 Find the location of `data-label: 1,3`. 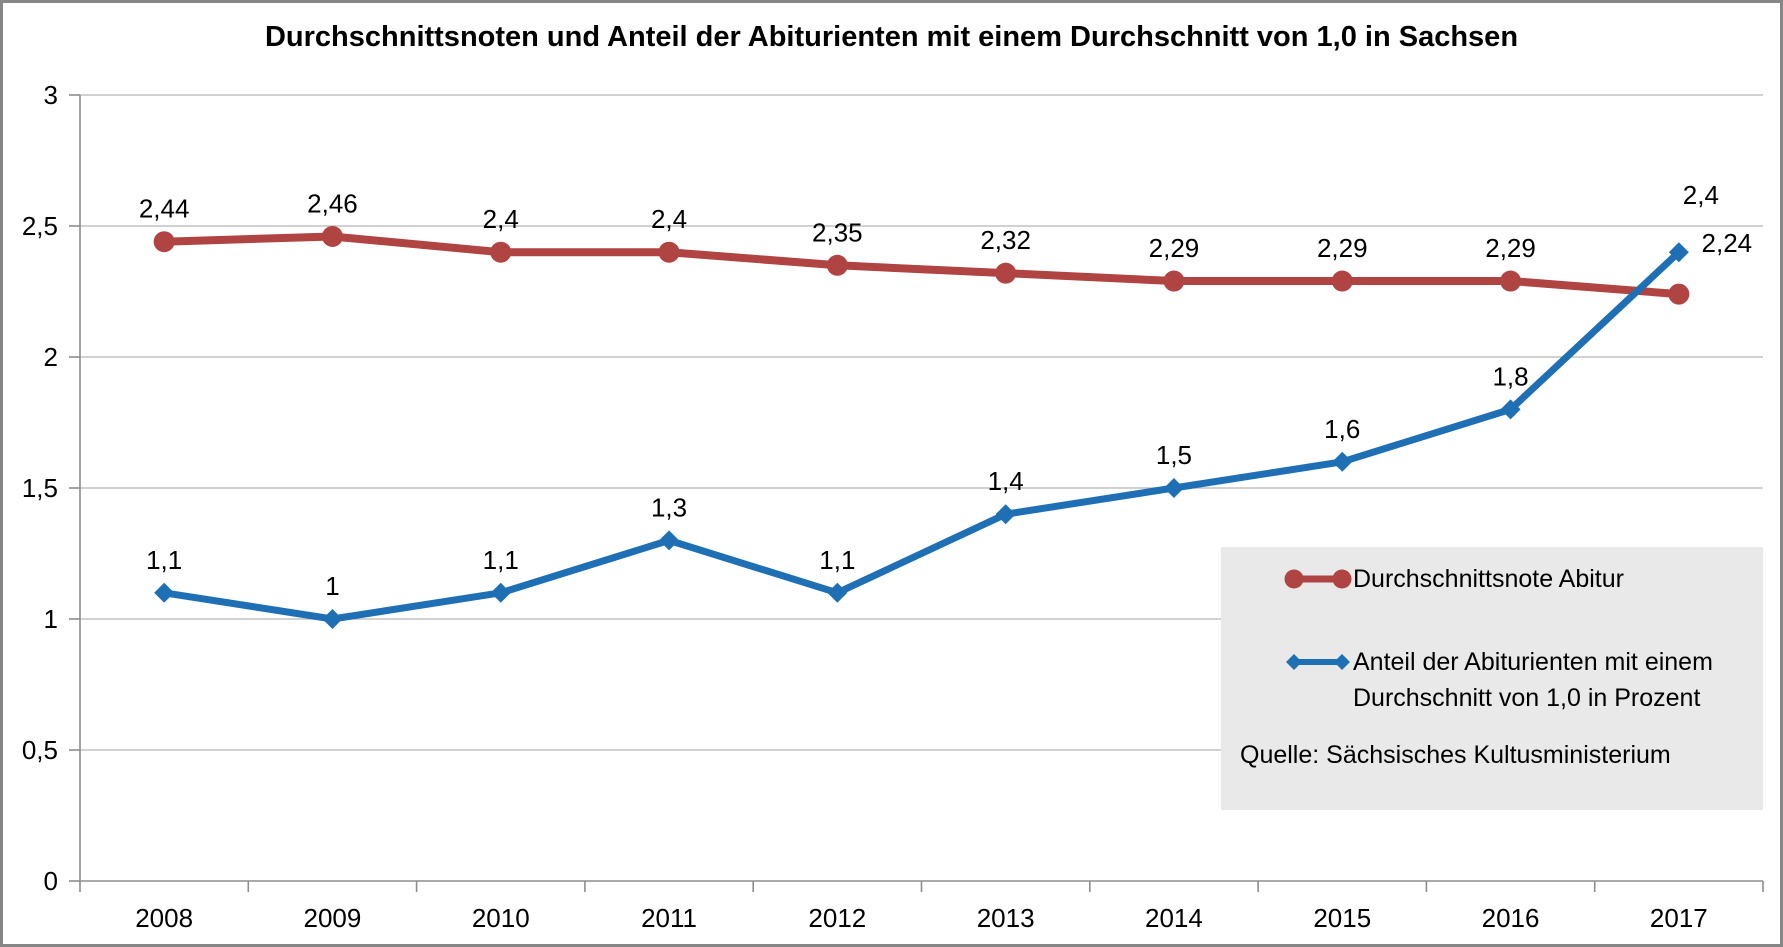

data-label: 1,3 is located at coordinates (669, 507).